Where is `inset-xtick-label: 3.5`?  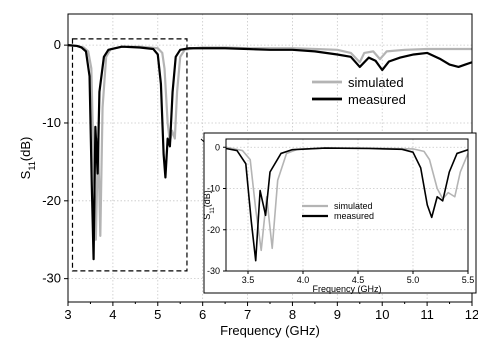 inset-xtick-label: 3.5 is located at coordinates (248, 280).